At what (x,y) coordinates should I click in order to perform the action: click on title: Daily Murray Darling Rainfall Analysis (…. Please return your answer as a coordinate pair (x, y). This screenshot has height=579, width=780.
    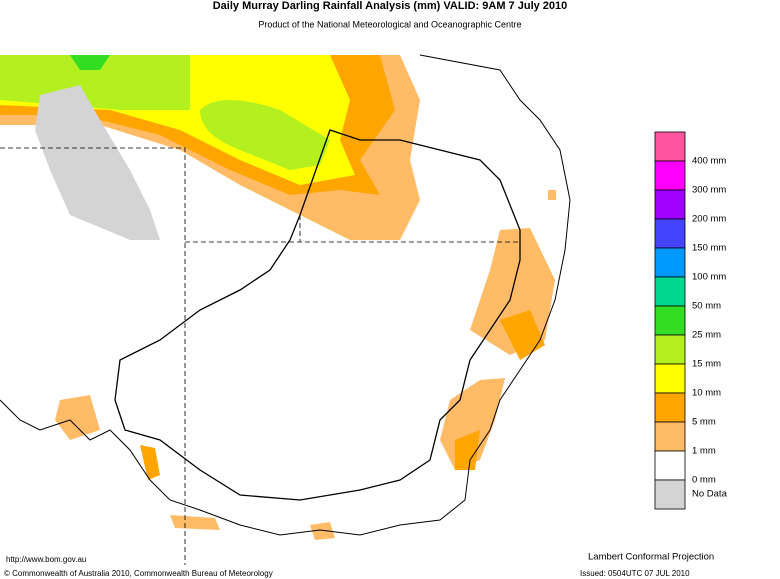
    Looking at the image, I should click on (390, 6).